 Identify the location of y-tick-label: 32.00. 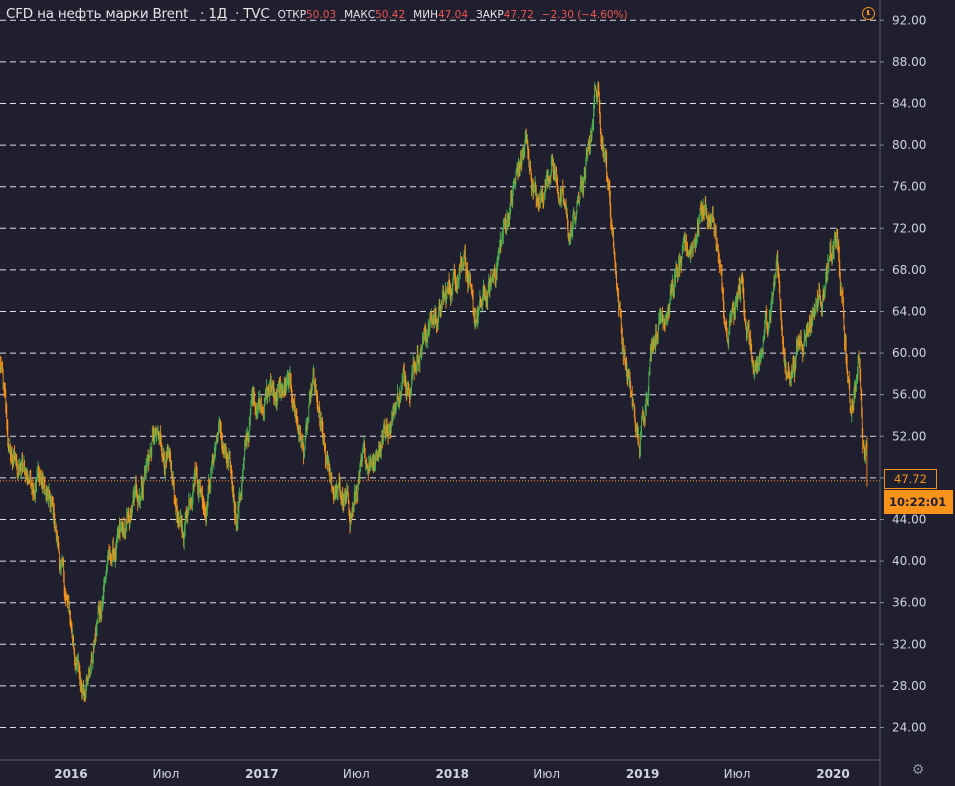
(909, 644).